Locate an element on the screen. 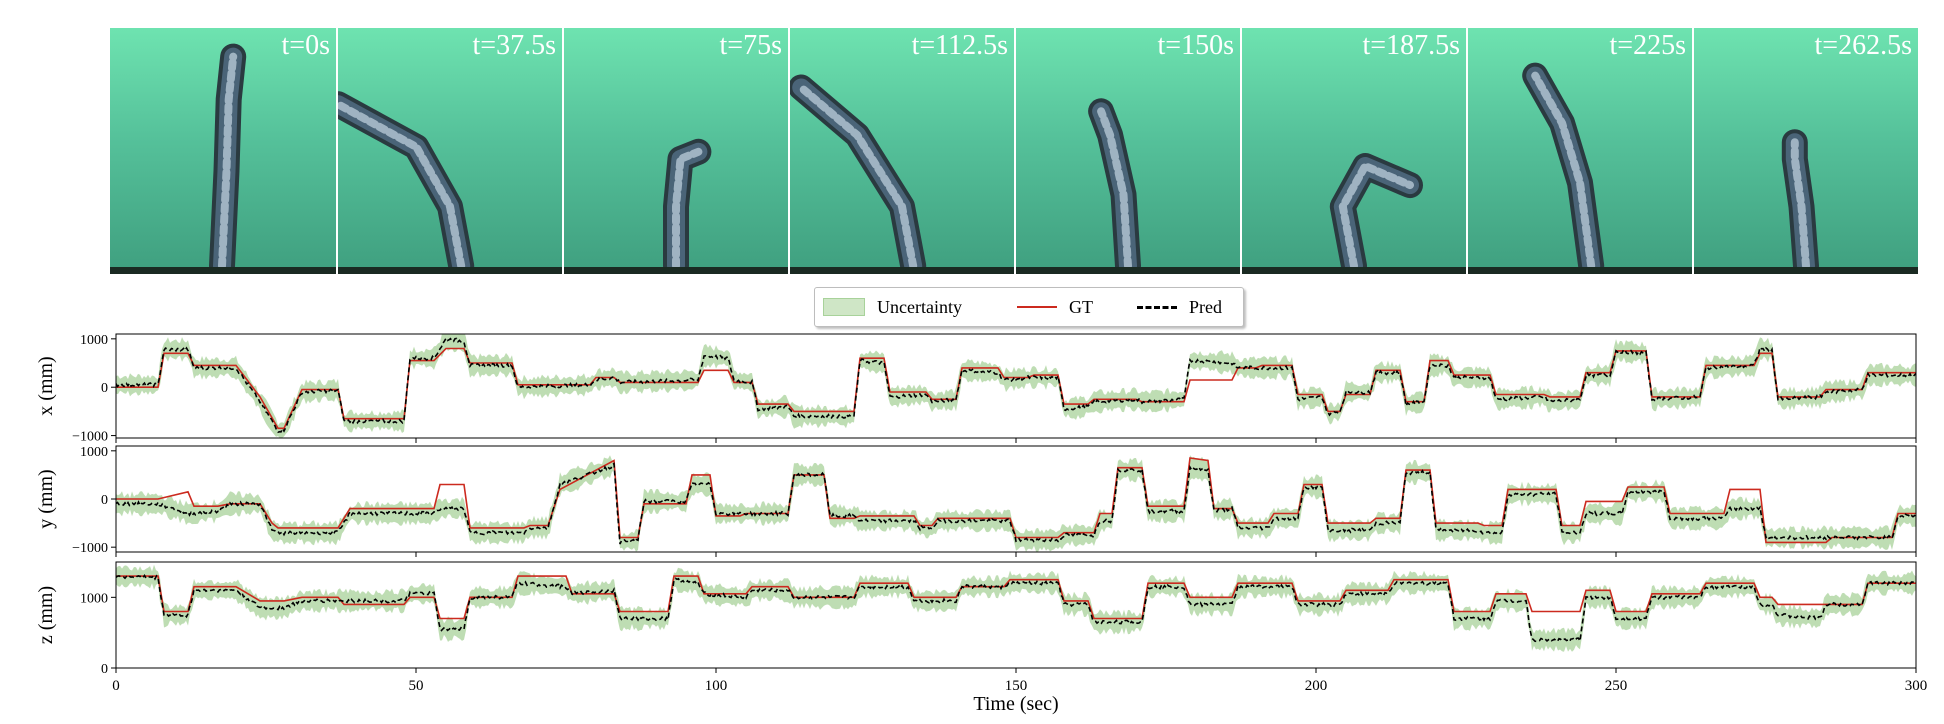  frame-4: t=150s is located at coordinates (1128, 151).